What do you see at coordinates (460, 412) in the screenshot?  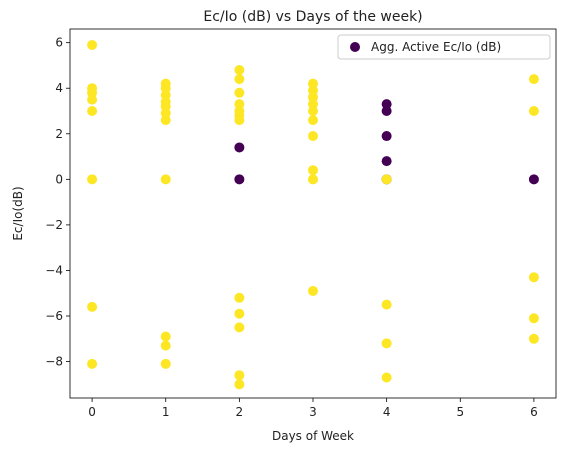 I see `x-tick-label: 5` at bounding box center [460, 412].